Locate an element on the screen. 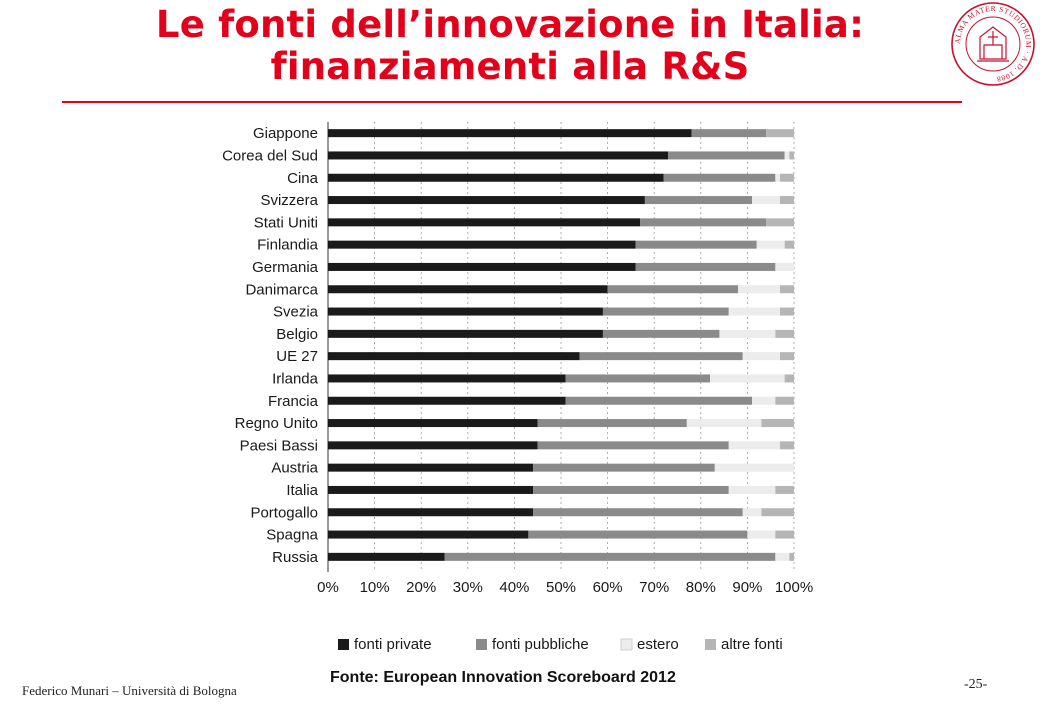 This screenshot has height=716, width=1040. category-label: Russia is located at coordinates (295, 557).